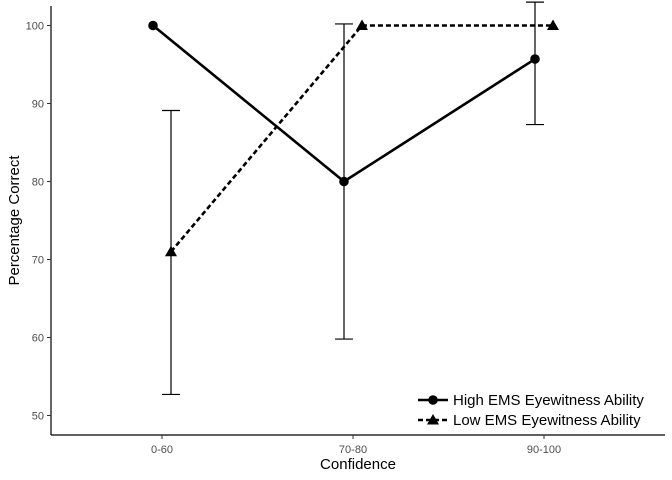  Describe the element at coordinates (38, 417) in the screenshot. I see `y-tick-label: 50` at that location.